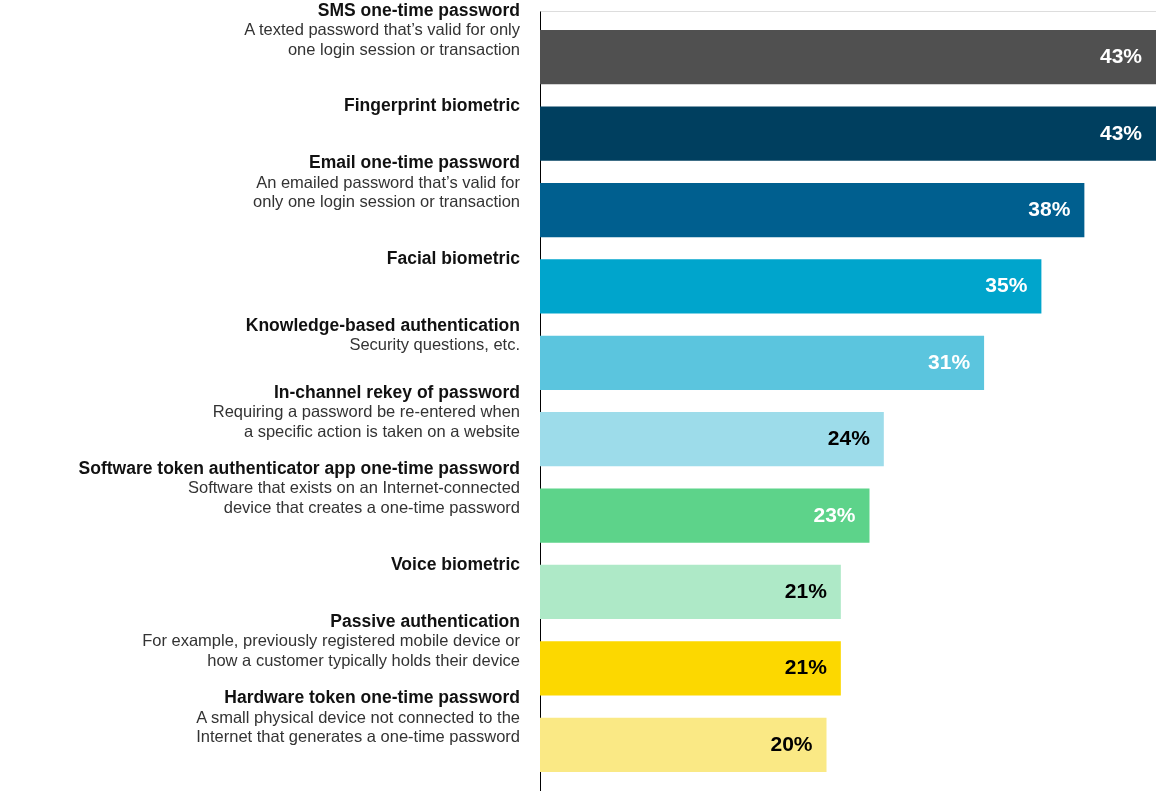 The image size is (1156, 792). What do you see at coordinates (366, 410) in the screenshot?
I see `category-label: In-channel rekey of password Requiring a password be re-entered when a specific action is taken on a website` at bounding box center [366, 410].